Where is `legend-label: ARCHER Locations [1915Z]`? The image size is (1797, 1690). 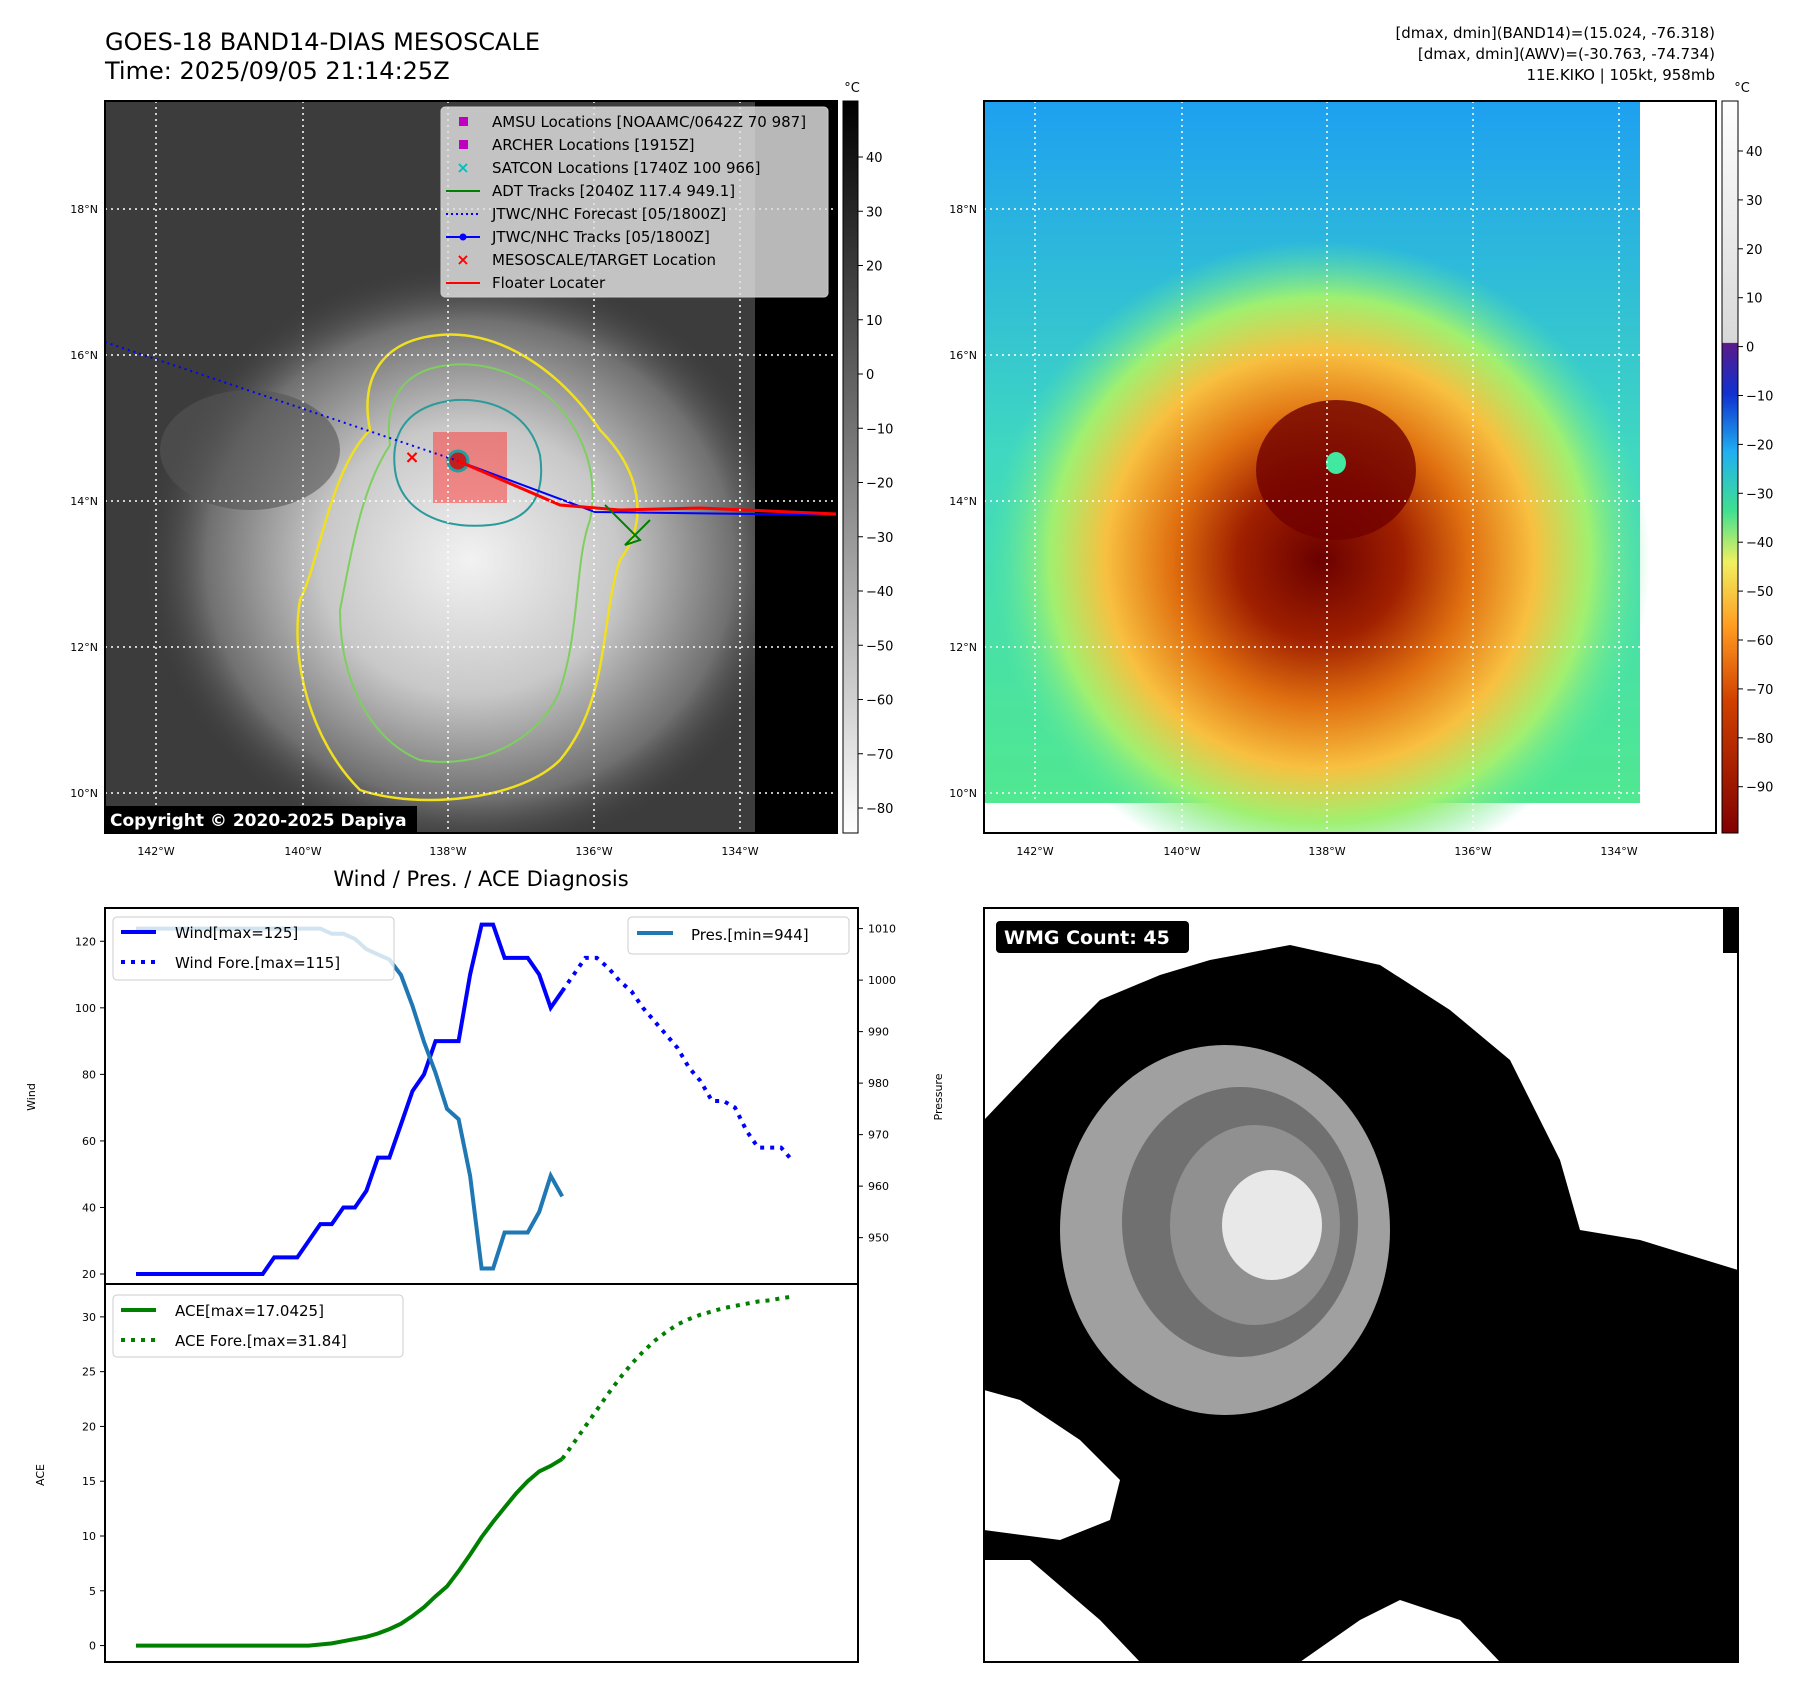 legend-label: ARCHER Locations [1915Z] is located at coordinates (593, 145).